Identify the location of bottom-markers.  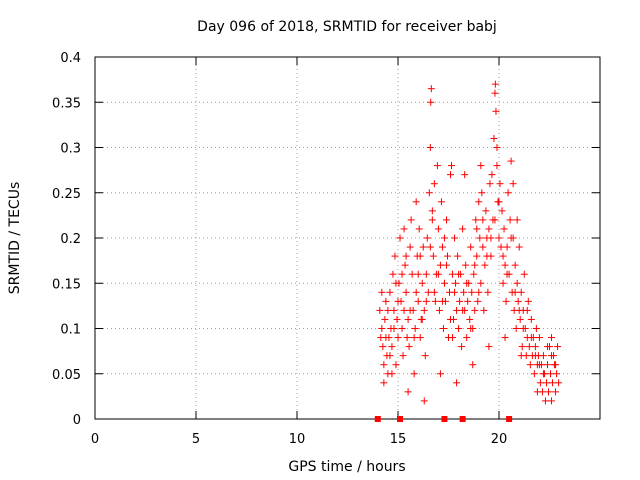
(443, 419).